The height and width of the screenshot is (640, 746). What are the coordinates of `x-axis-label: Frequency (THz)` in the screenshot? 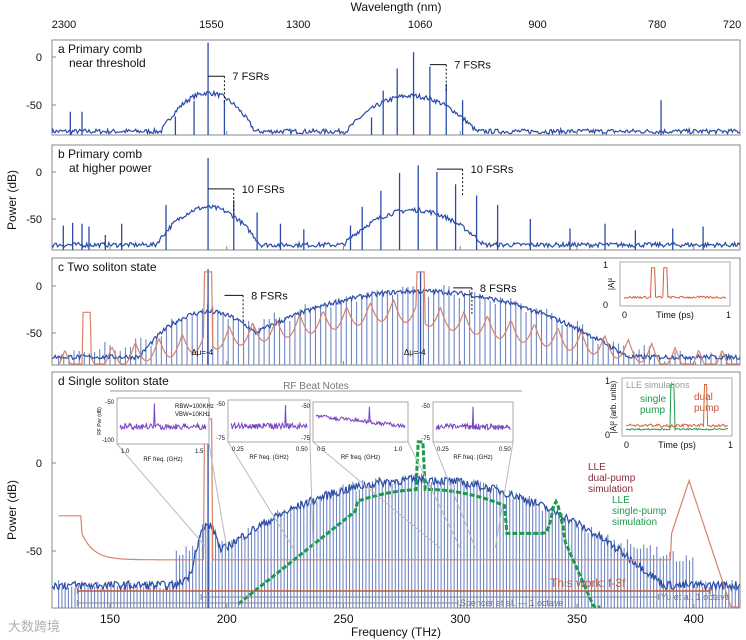 It's located at (396, 632).